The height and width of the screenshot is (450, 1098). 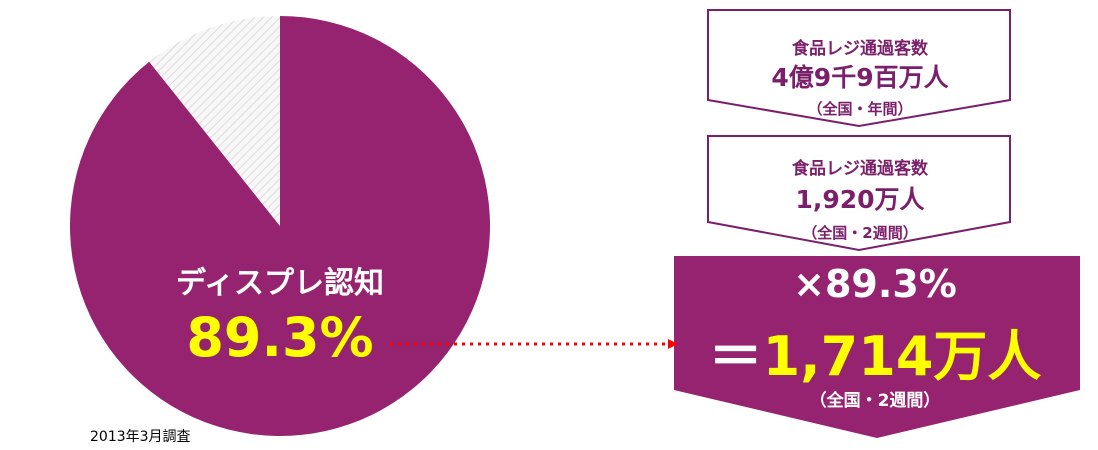 What do you see at coordinates (140, 437) in the screenshot?
I see `survey-note: 2013年3月調査` at bounding box center [140, 437].